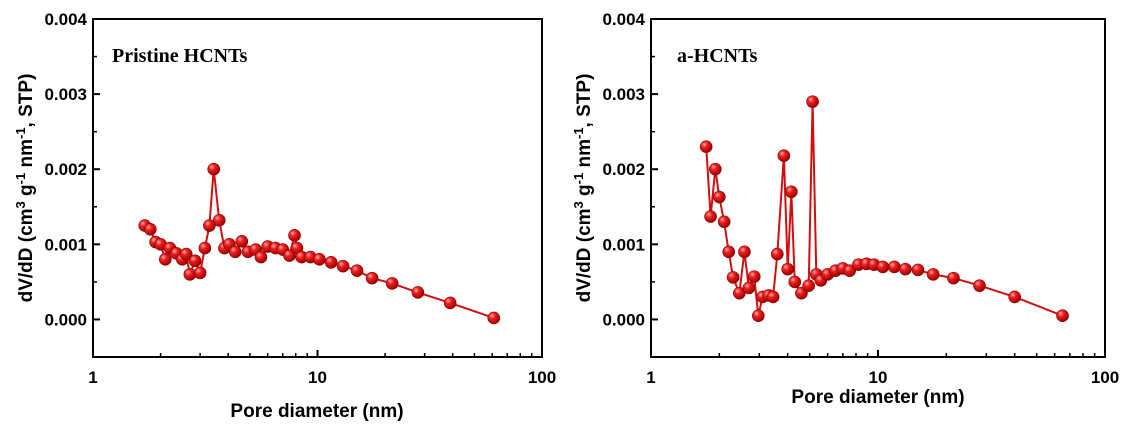 The width and height of the screenshot is (1121, 425). Describe the element at coordinates (717, 56) in the screenshot. I see `panel-title: a-HCNTs` at that location.